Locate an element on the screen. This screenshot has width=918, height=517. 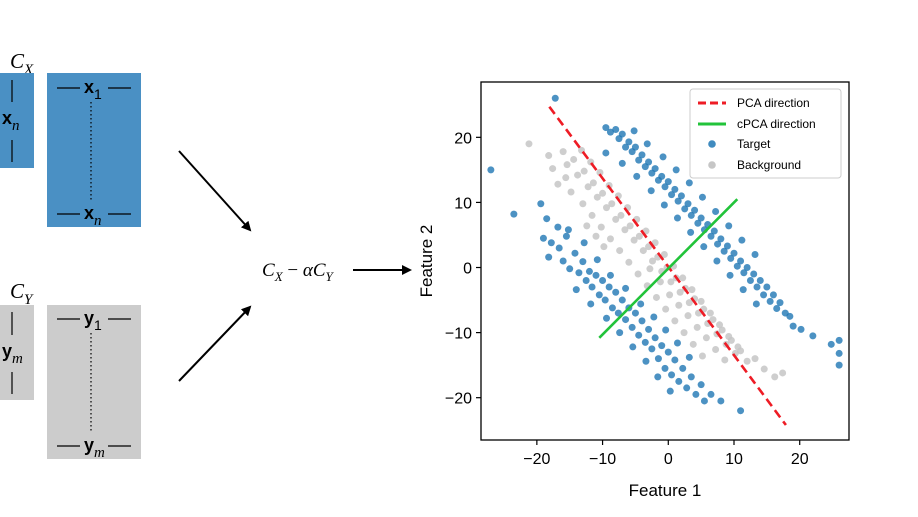
y-axis-label: Feature 2 is located at coordinates (426, 261).